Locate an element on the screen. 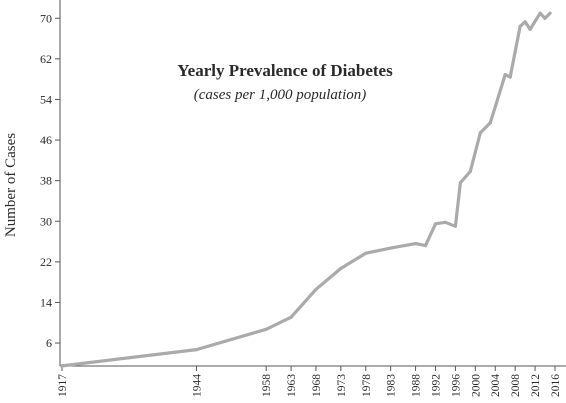 This screenshot has height=403, width=566. y-tick-label: 6 is located at coordinates (49, 343).